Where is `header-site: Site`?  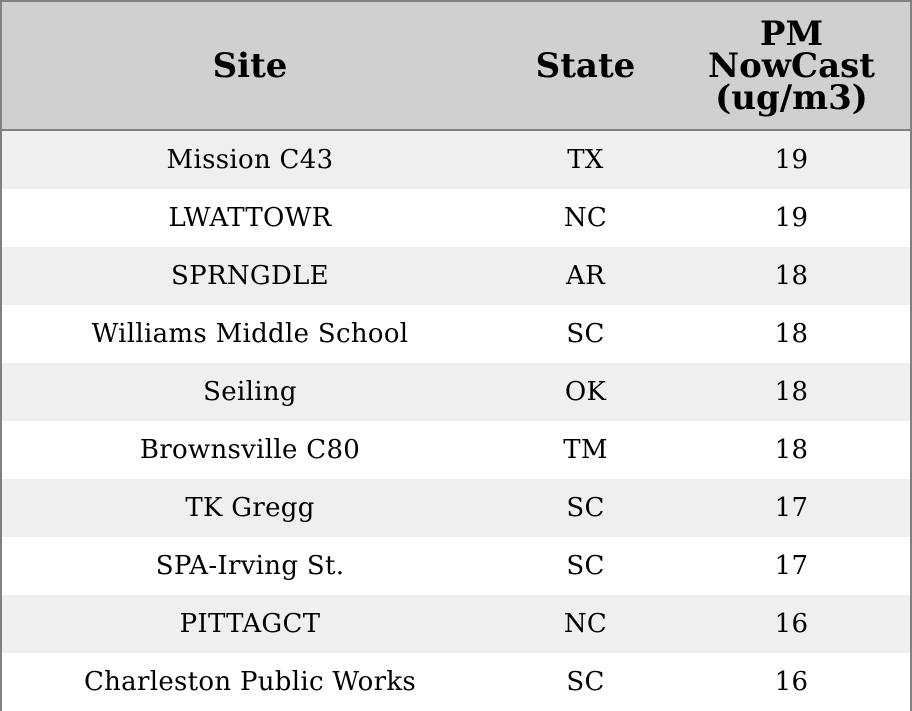 header-site: Site is located at coordinates (250, 65).